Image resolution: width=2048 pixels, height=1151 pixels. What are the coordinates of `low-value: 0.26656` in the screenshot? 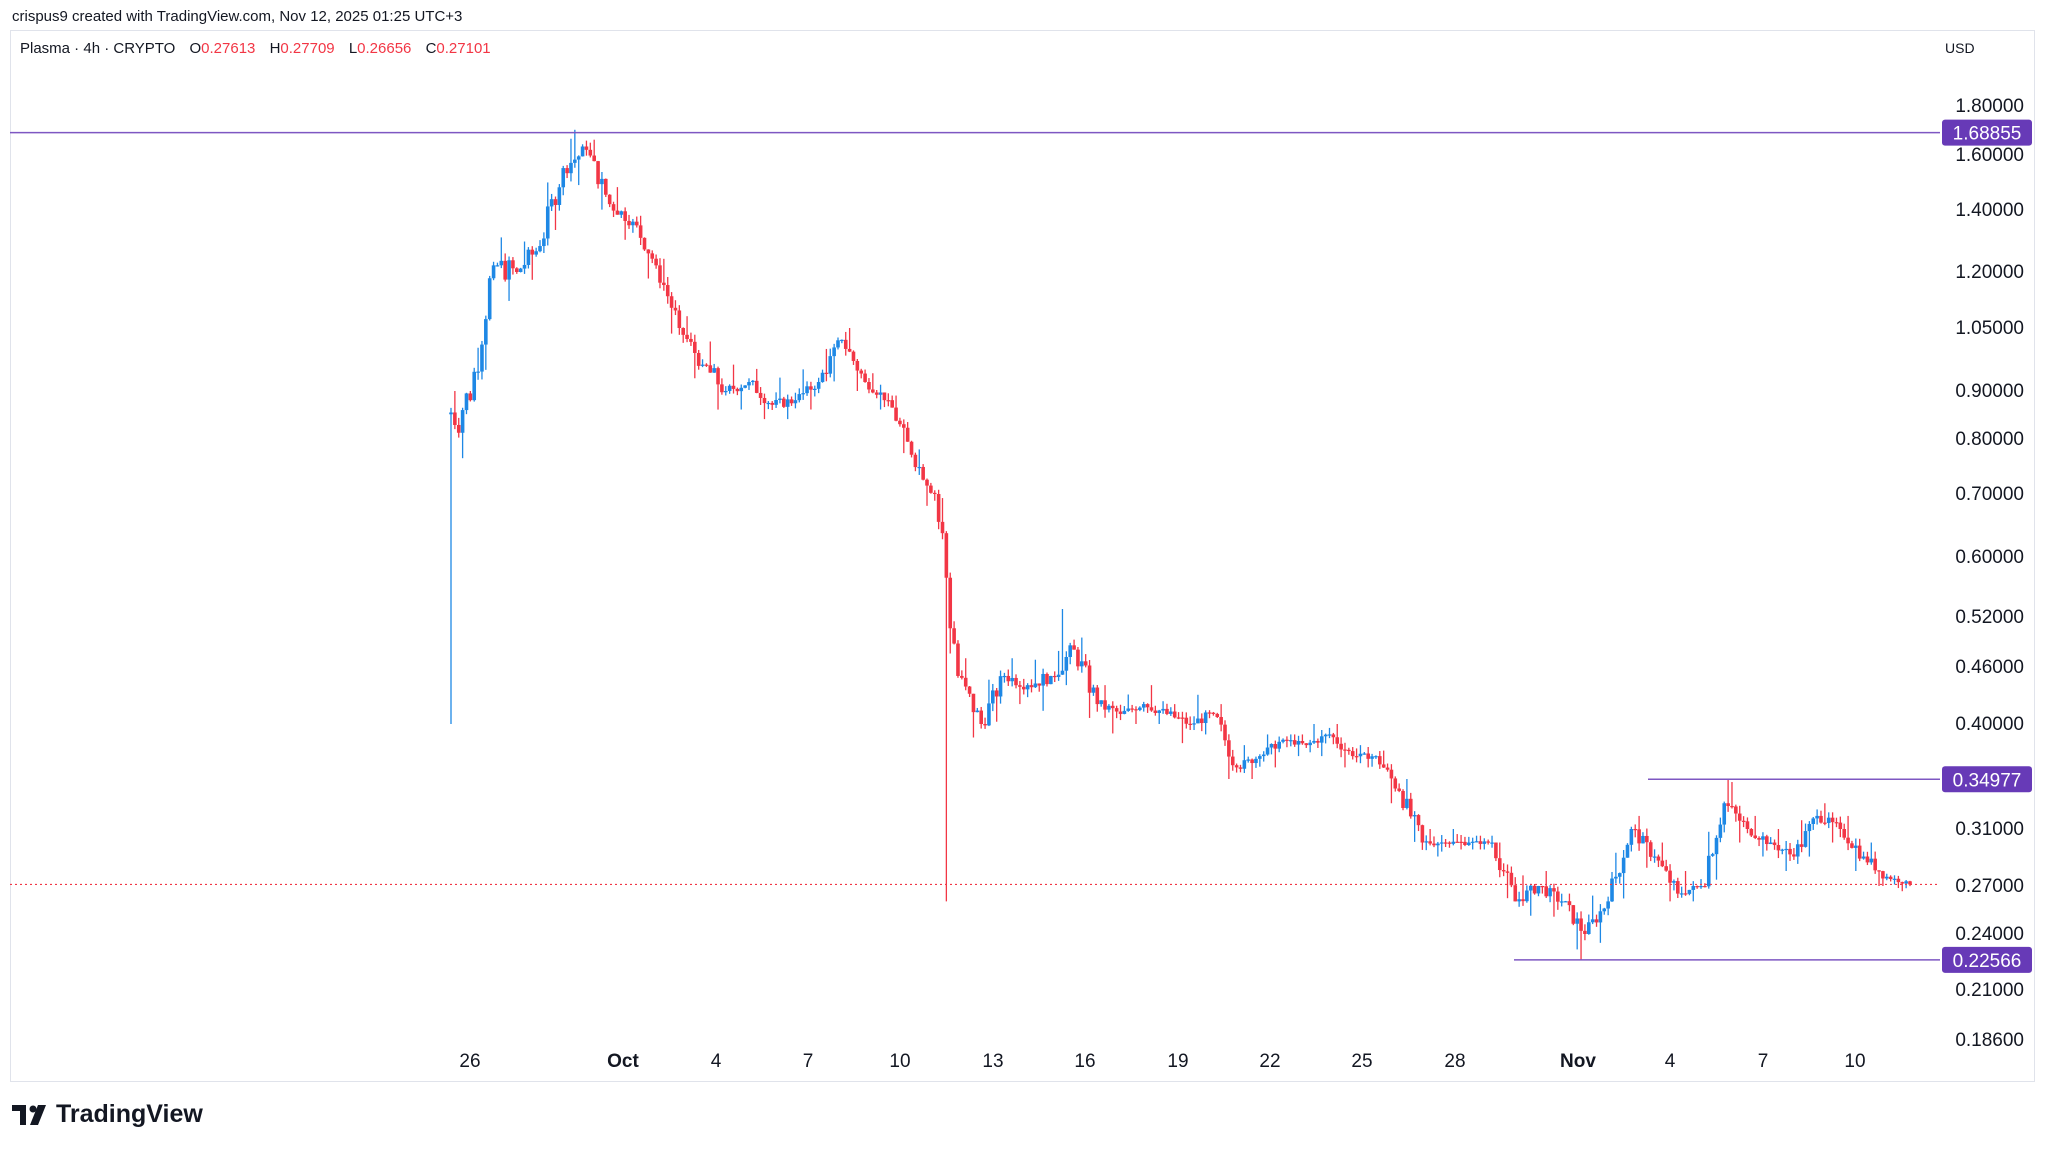 It's located at (384, 48).